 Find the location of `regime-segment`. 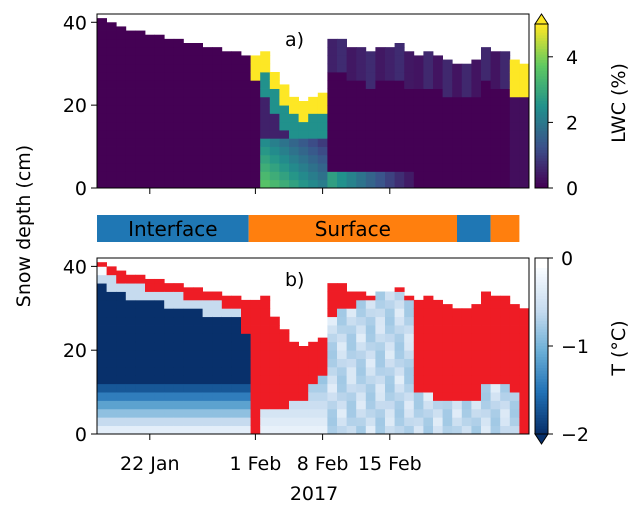

regime-segment is located at coordinates (352, 228).